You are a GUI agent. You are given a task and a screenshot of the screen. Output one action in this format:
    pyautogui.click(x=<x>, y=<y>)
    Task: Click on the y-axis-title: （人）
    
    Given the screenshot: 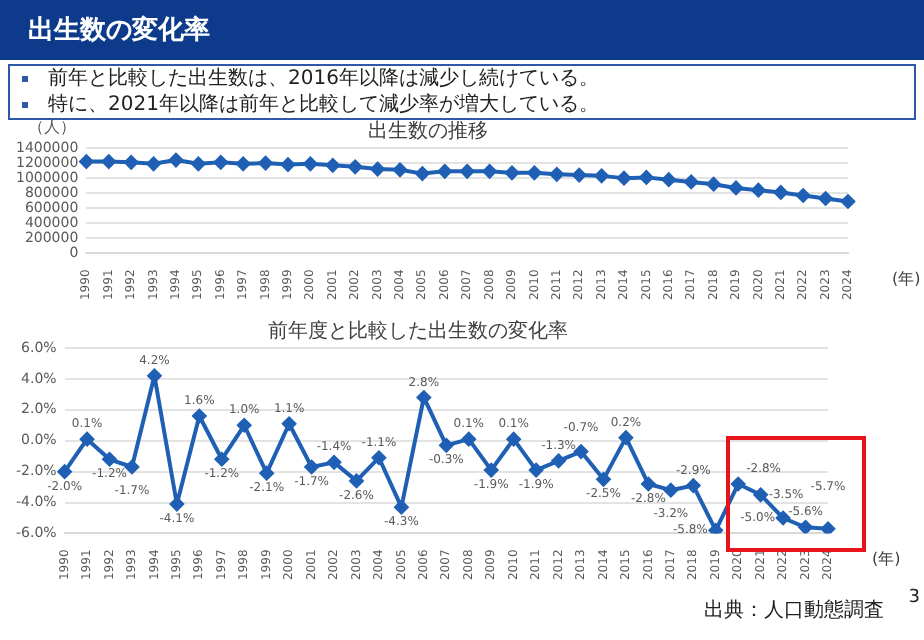 What is the action you would take?
    pyautogui.click(x=52, y=127)
    